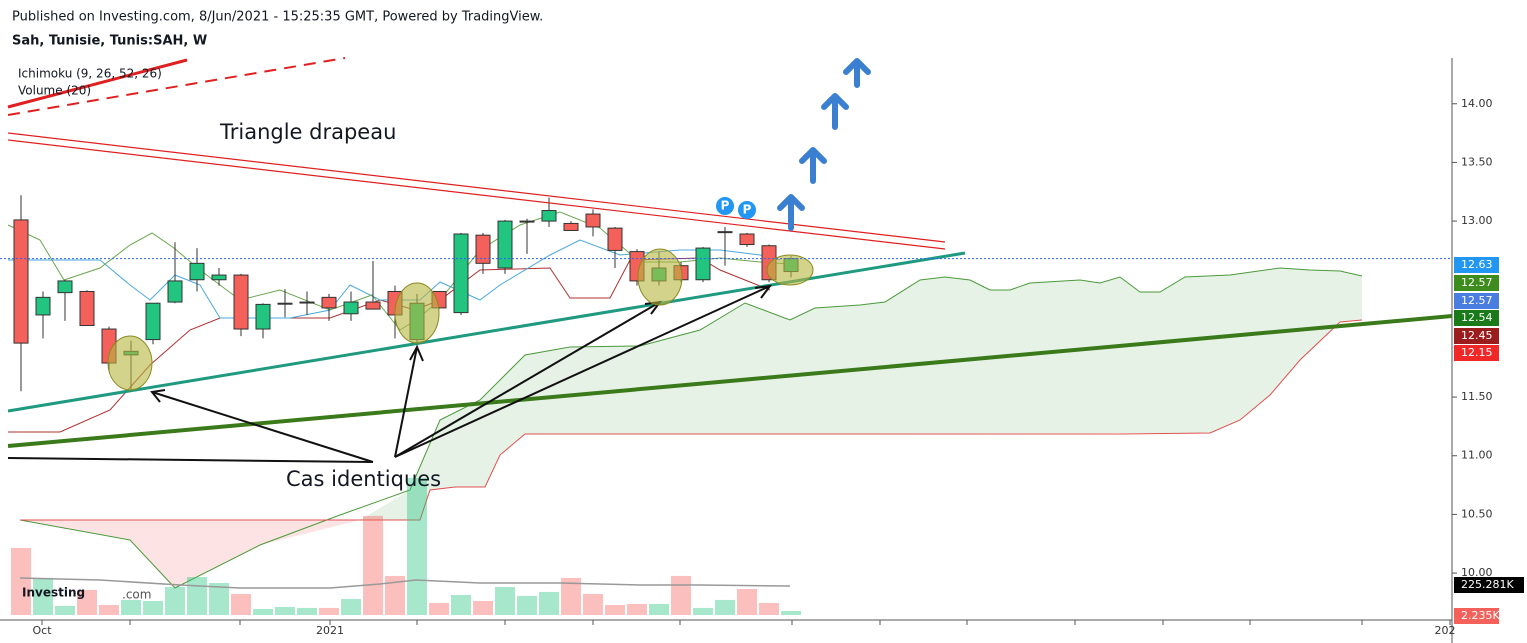 Image resolution: width=1527 pixels, height=643 pixels. Describe the element at coordinates (1445, 630) in the screenshot. I see `x-tick-label: 202` at that location.